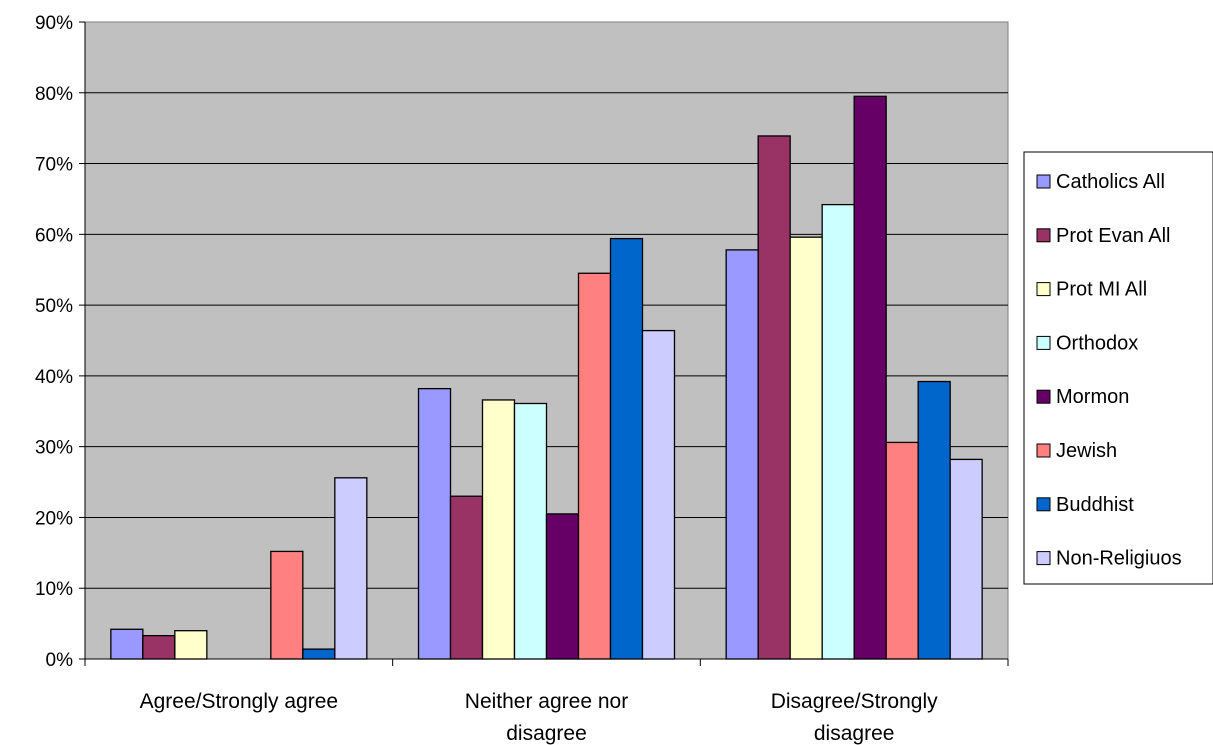  What do you see at coordinates (239, 701) in the screenshot?
I see `x-category-label: Agree/Strongly agree` at bounding box center [239, 701].